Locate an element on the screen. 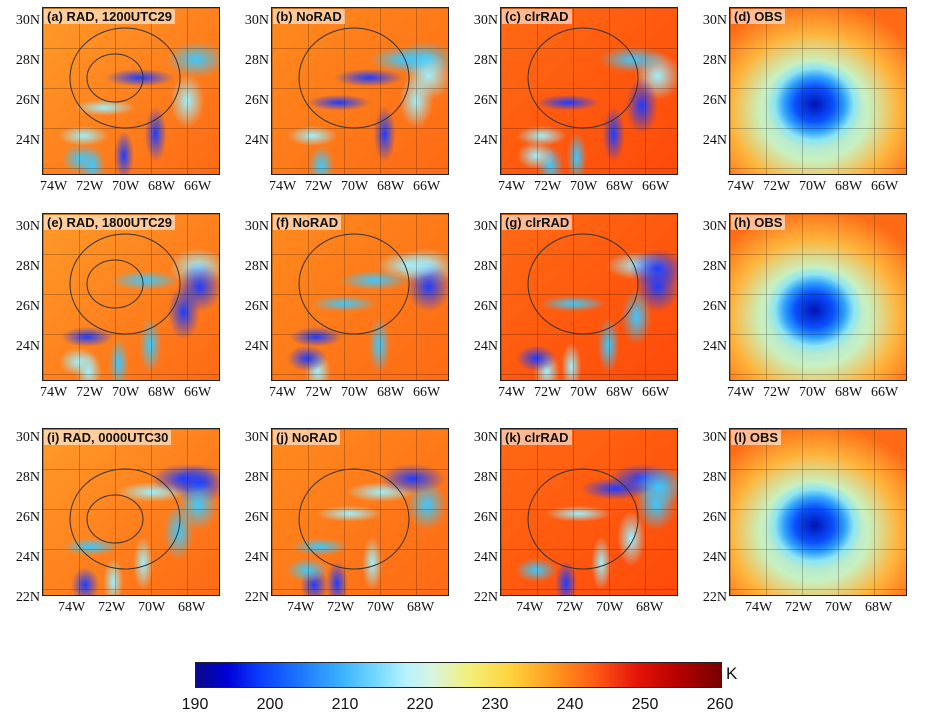 This screenshot has width=935, height=718. panel-label: (b) NoRAD is located at coordinates (309, 16).